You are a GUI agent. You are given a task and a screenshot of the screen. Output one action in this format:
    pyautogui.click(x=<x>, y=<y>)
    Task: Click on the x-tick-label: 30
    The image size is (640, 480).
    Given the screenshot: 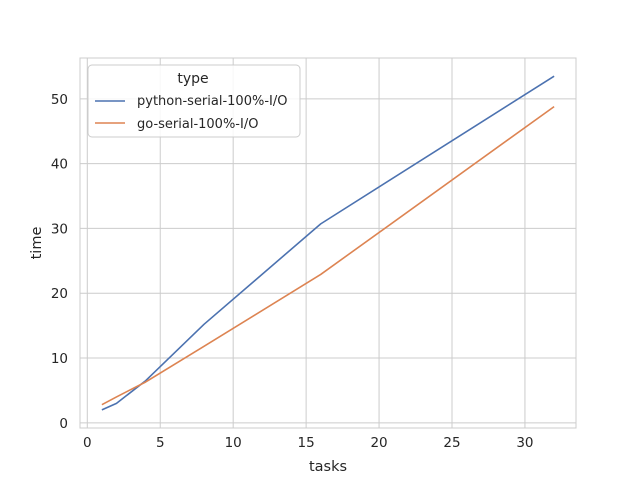 What is the action you would take?
    pyautogui.click(x=524, y=443)
    